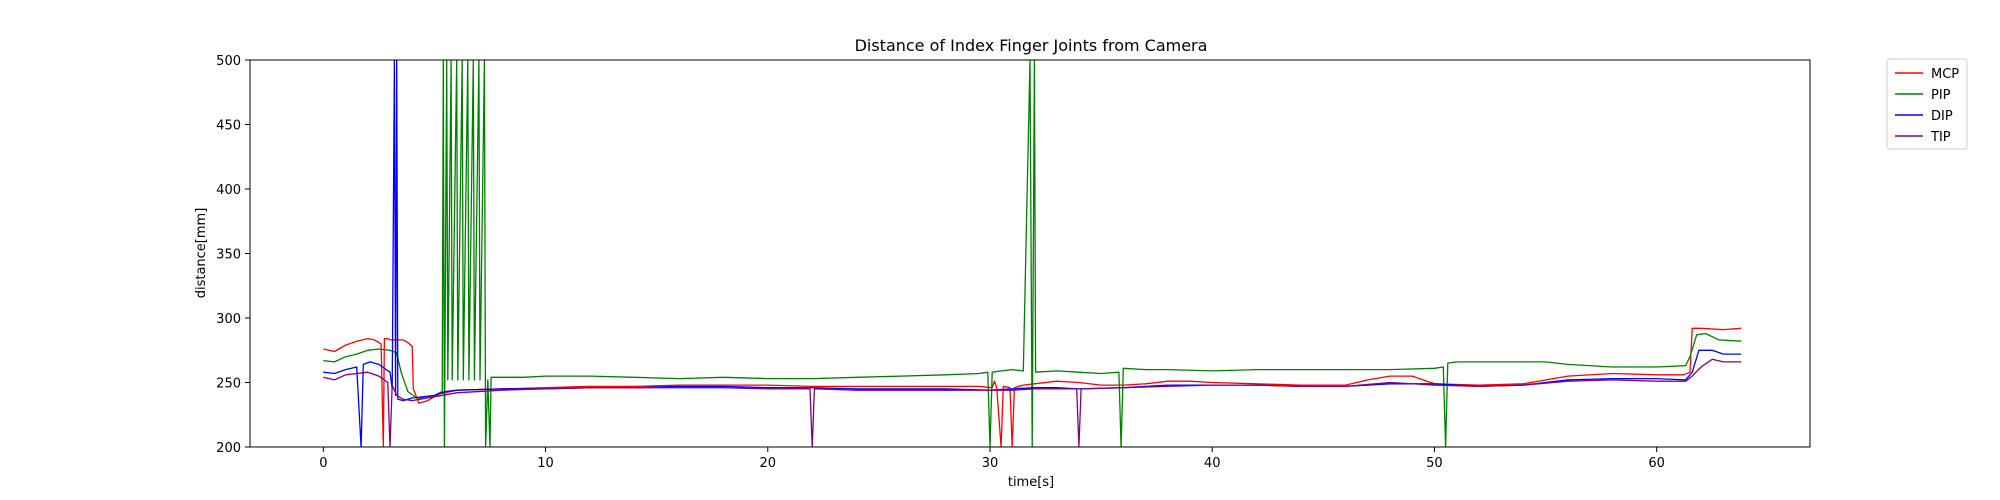 This screenshot has width=2000, height=500. What do you see at coordinates (990, 463) in the screenshot?
I see `x-tick-label: 30` at bounding box center [990, 463].